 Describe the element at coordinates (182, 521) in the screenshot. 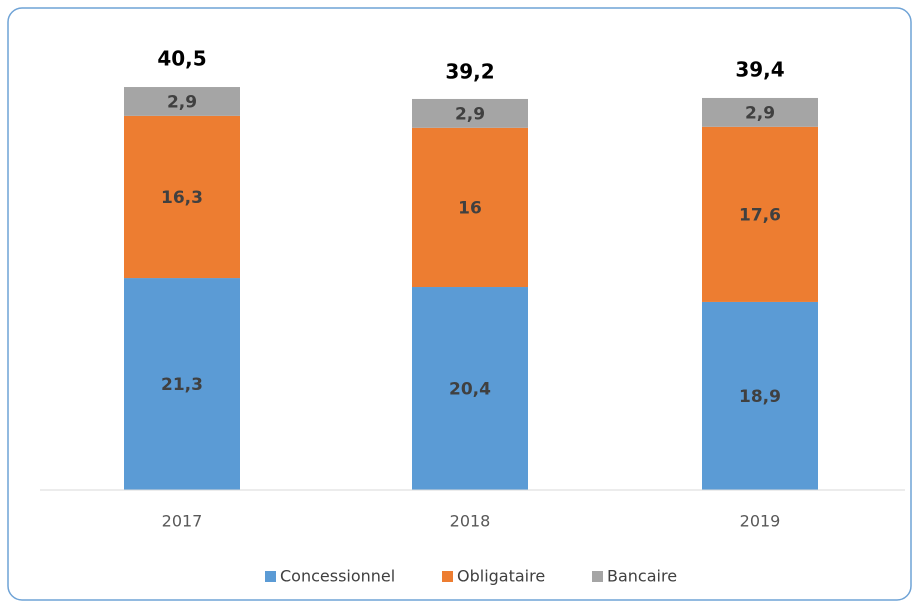

I see `x-tick-label: 2017` at that location.